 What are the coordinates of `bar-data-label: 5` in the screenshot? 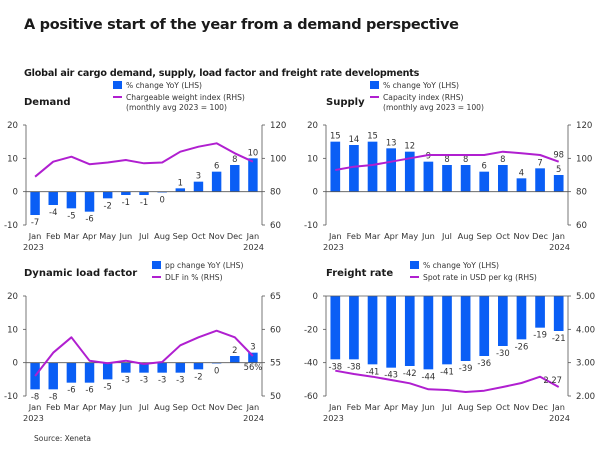 It's located at (558, 169).